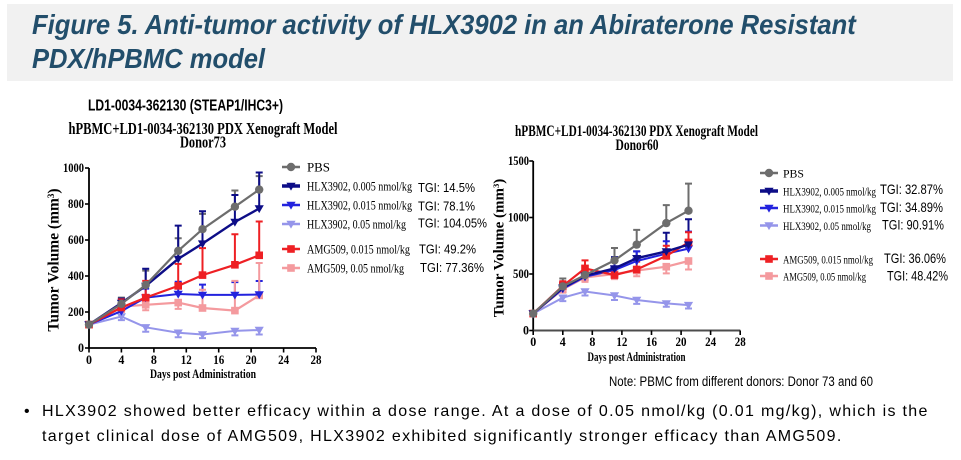  What do you see at coordinates (446, 206) in the screenshot?
I see `svg-text: TGI: 78.1%` at bounding box center [446, 206].